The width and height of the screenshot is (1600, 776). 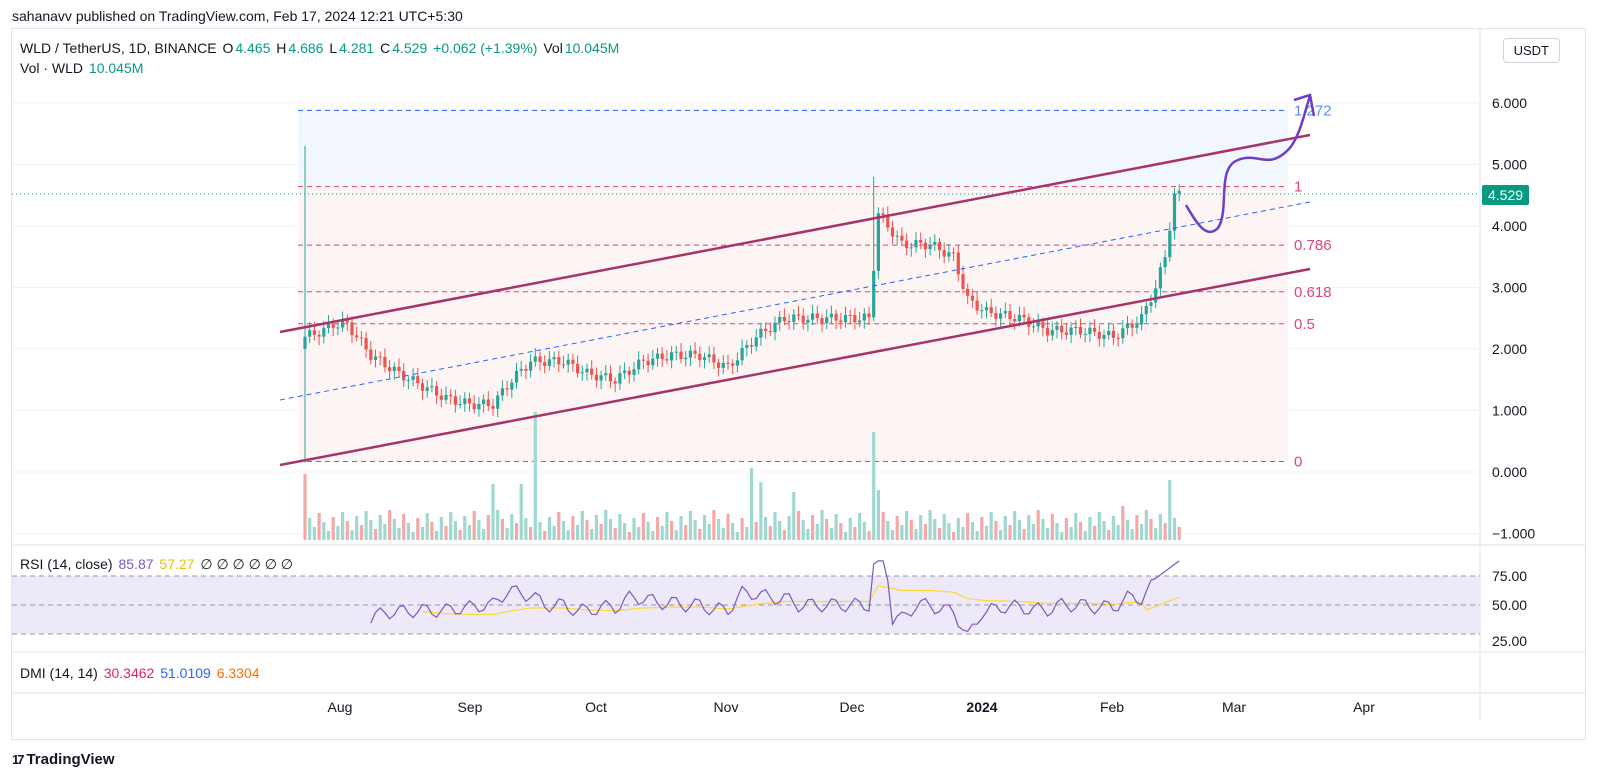 What do you see at coordinates (385, 48) in the screenshot?
I see `close-label: C` at bounding box center [385, 48].